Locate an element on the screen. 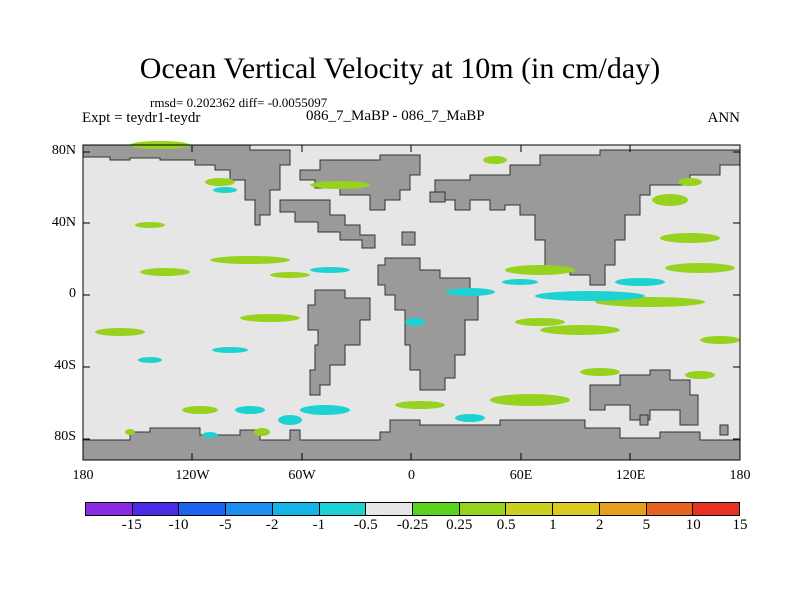 Image resolution: width=800 pixels, height=600 pixels. y-tick-label: 40S is located at coordinates (65, 365).